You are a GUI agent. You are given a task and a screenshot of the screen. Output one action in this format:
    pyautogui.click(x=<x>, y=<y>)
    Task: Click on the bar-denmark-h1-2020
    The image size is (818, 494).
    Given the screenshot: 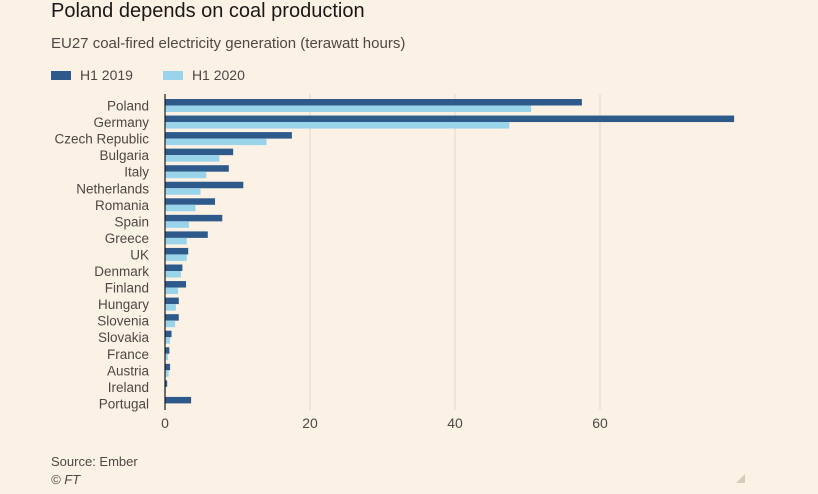 What is the action you would take?
    pyautogui.click(x=173, y=274)
    